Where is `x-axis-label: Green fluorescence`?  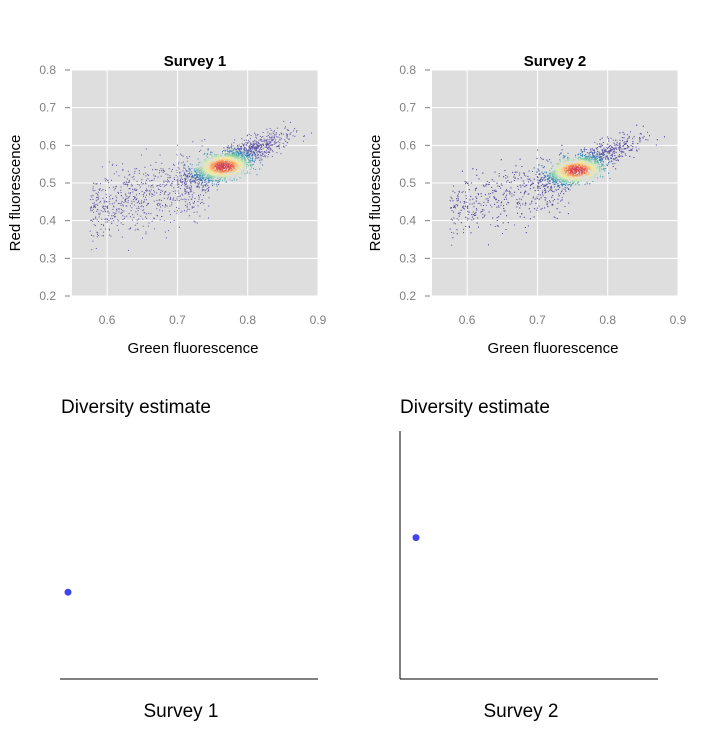
x-axis-label: Green fluorescence is located at coordinates (193, 348).